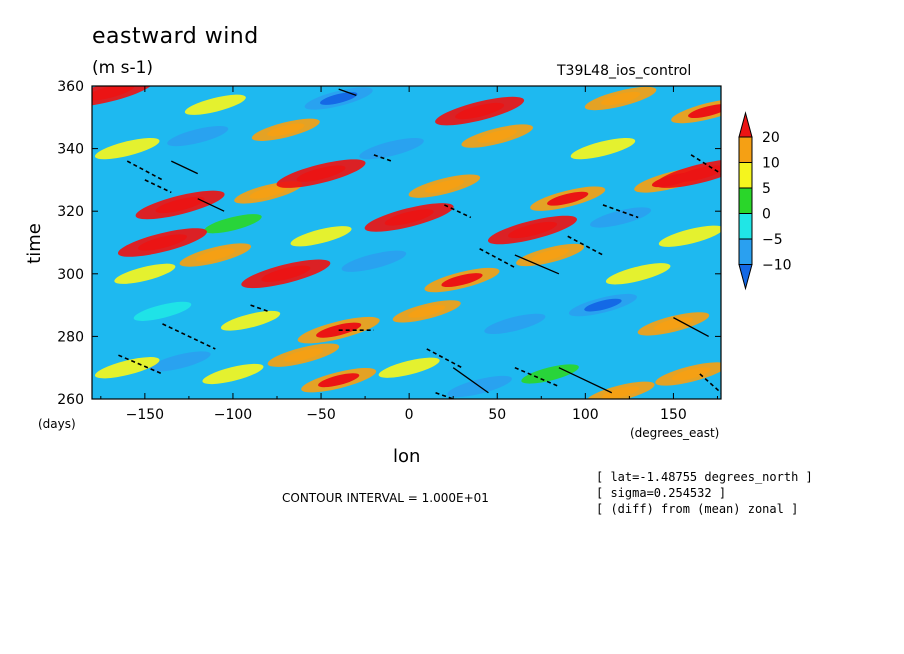  I want to click on x-tick-label: 0, so click(409, 415).